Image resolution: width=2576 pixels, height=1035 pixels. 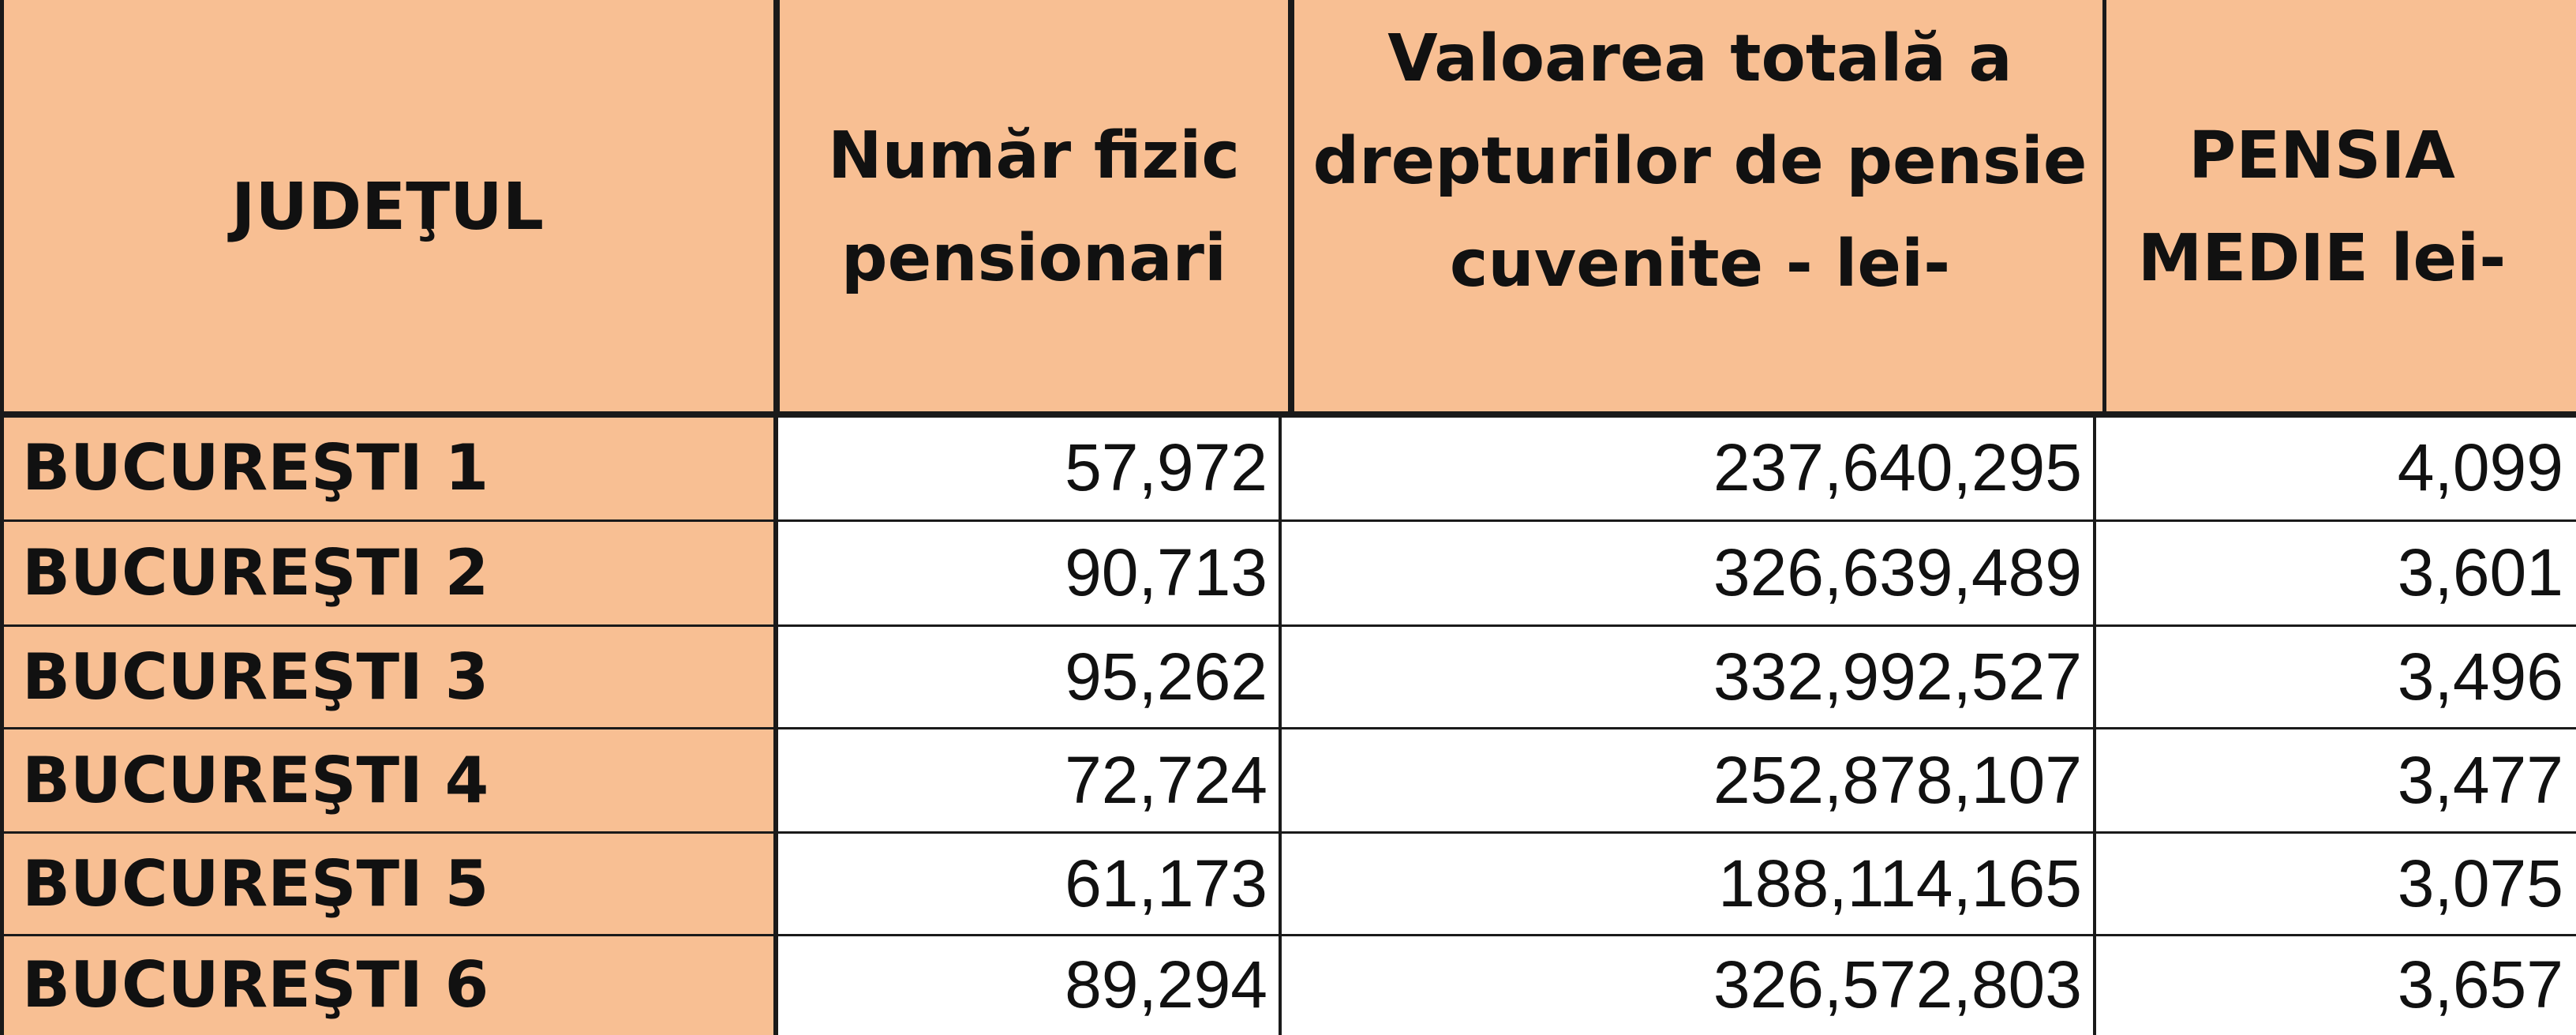 I want to click on header-judetul: JUDEŢUL, so click(x=387, y=207).